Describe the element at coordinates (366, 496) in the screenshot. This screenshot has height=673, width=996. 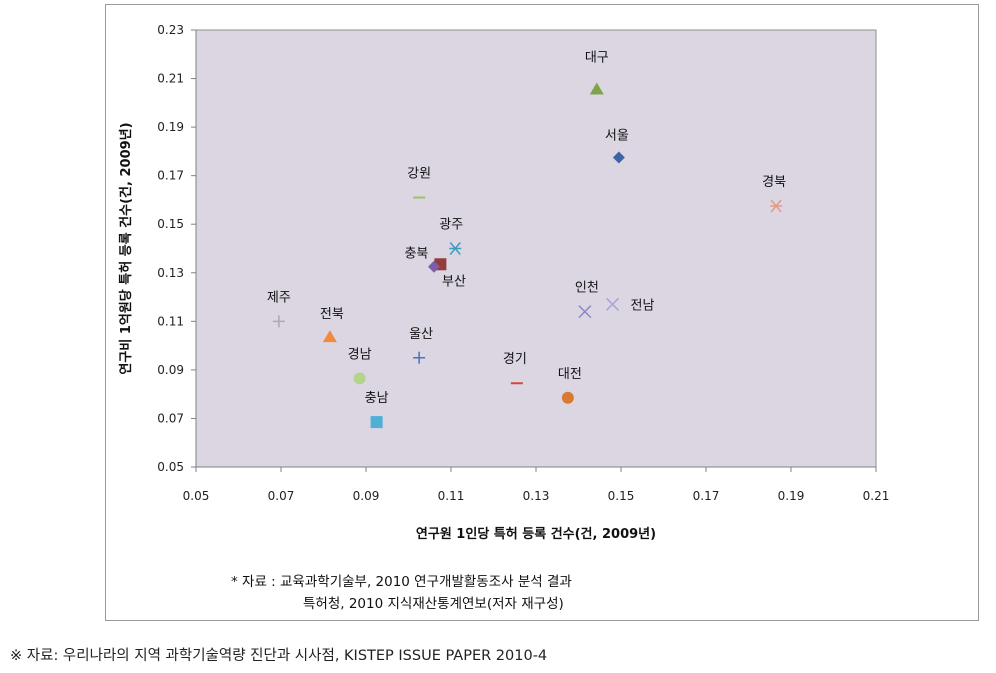
I see `x-tick-label: 0.09` at that location.